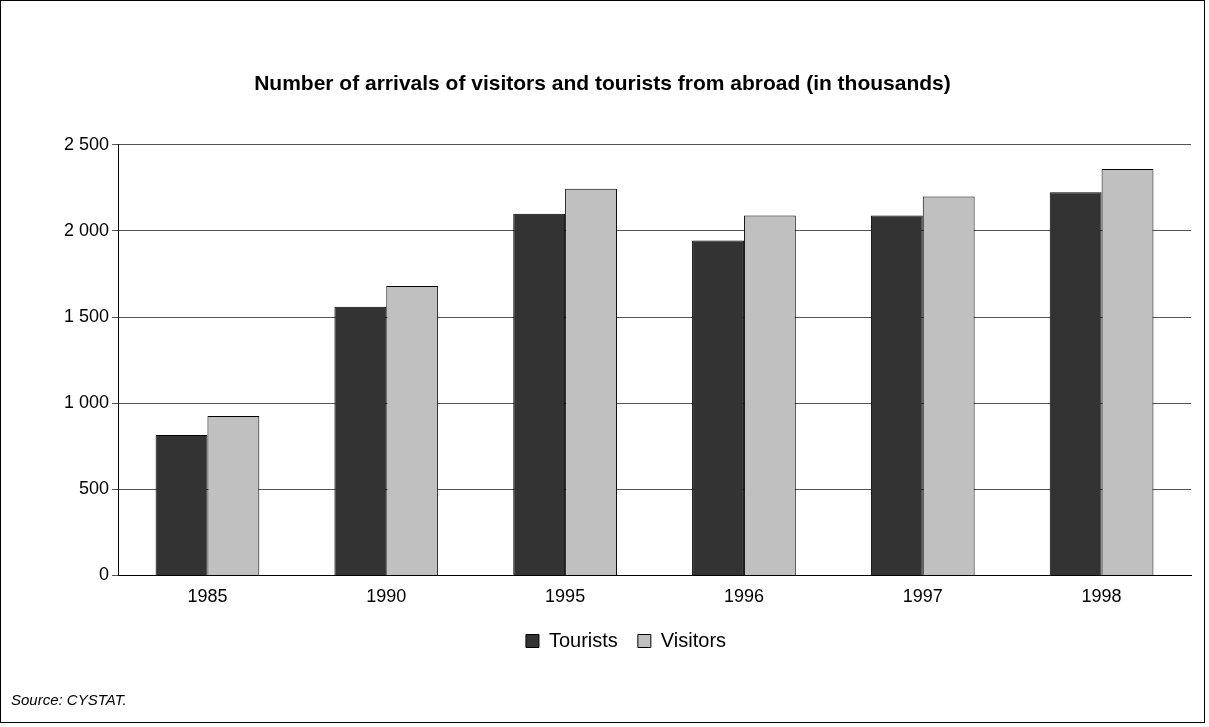 The image size is (1209, 727). Describe the element at coordinates (602, 83) in the screenshot. I see `chart-title: Number of arrivals of visitors and tourists from abroad (in thousands)` at that location.